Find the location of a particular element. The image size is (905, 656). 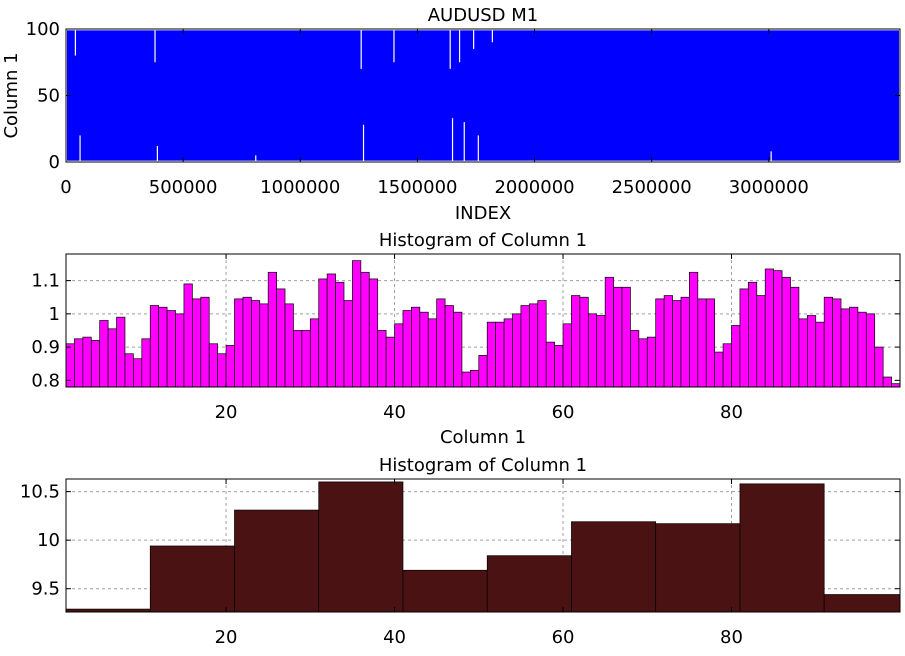

x-tick-label-1: 40 is located at coordinates (394, 412).